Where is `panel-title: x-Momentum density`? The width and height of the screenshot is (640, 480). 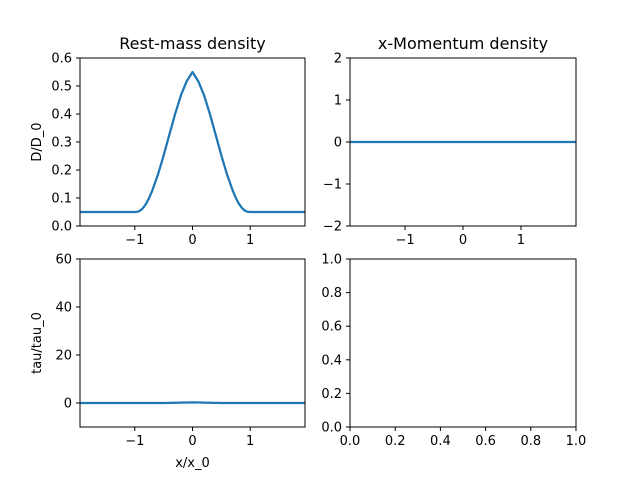
panel-title: x-Momentum density is located at coordinates (463, 43).